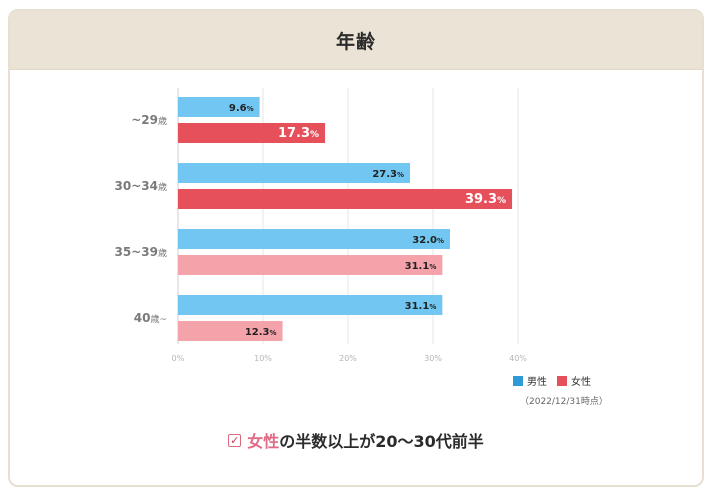 Image resolution: width=712 pixels, height=498 pixels. Describe the element at coordinates (562, 380) in the screenshot. I see `legend-swatch-female` at that location.